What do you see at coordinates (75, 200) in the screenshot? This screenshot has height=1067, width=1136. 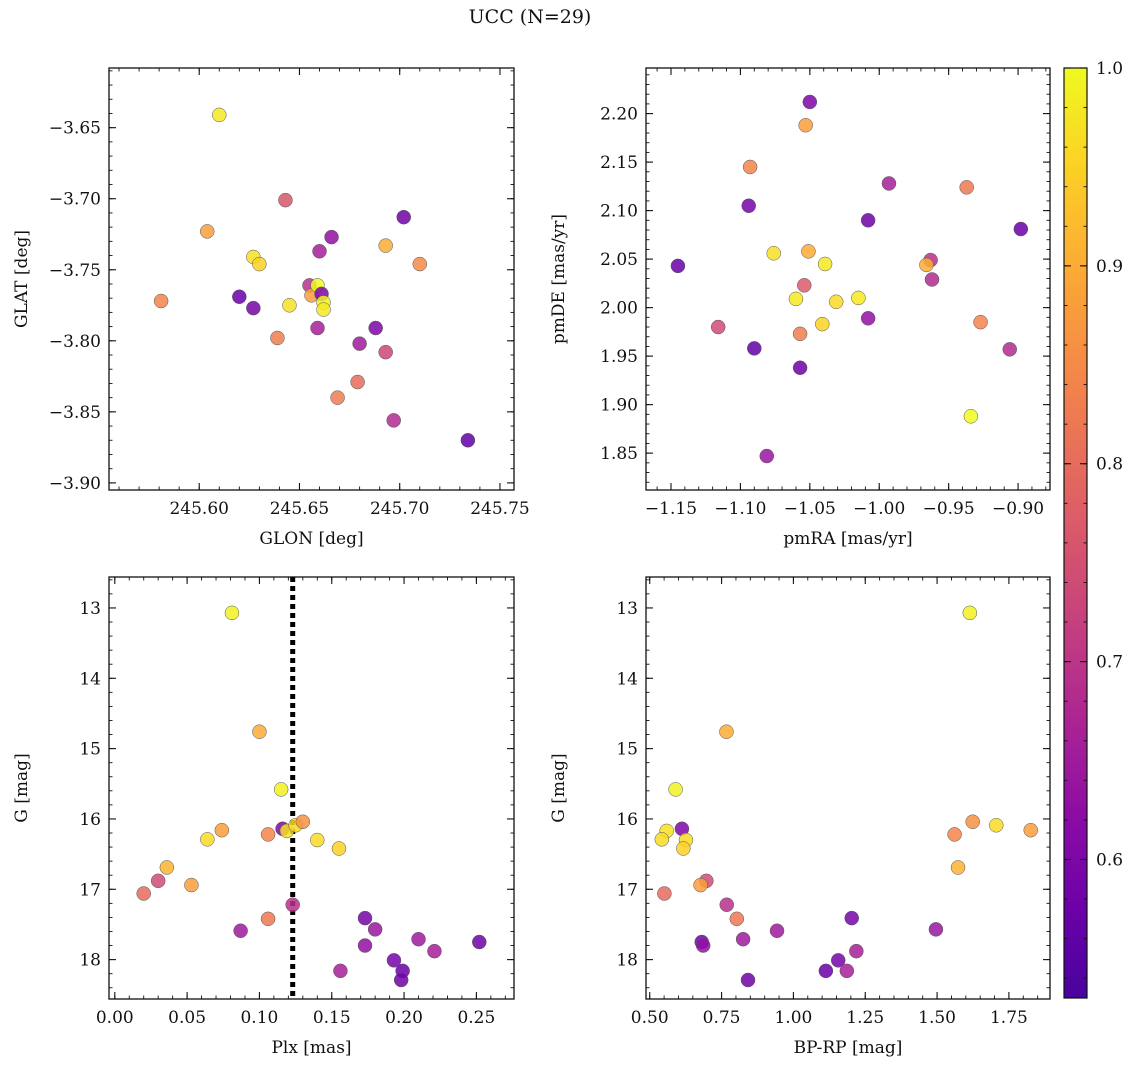 I see `y-tick-label: −3.70` at bounding box center [75, 200].